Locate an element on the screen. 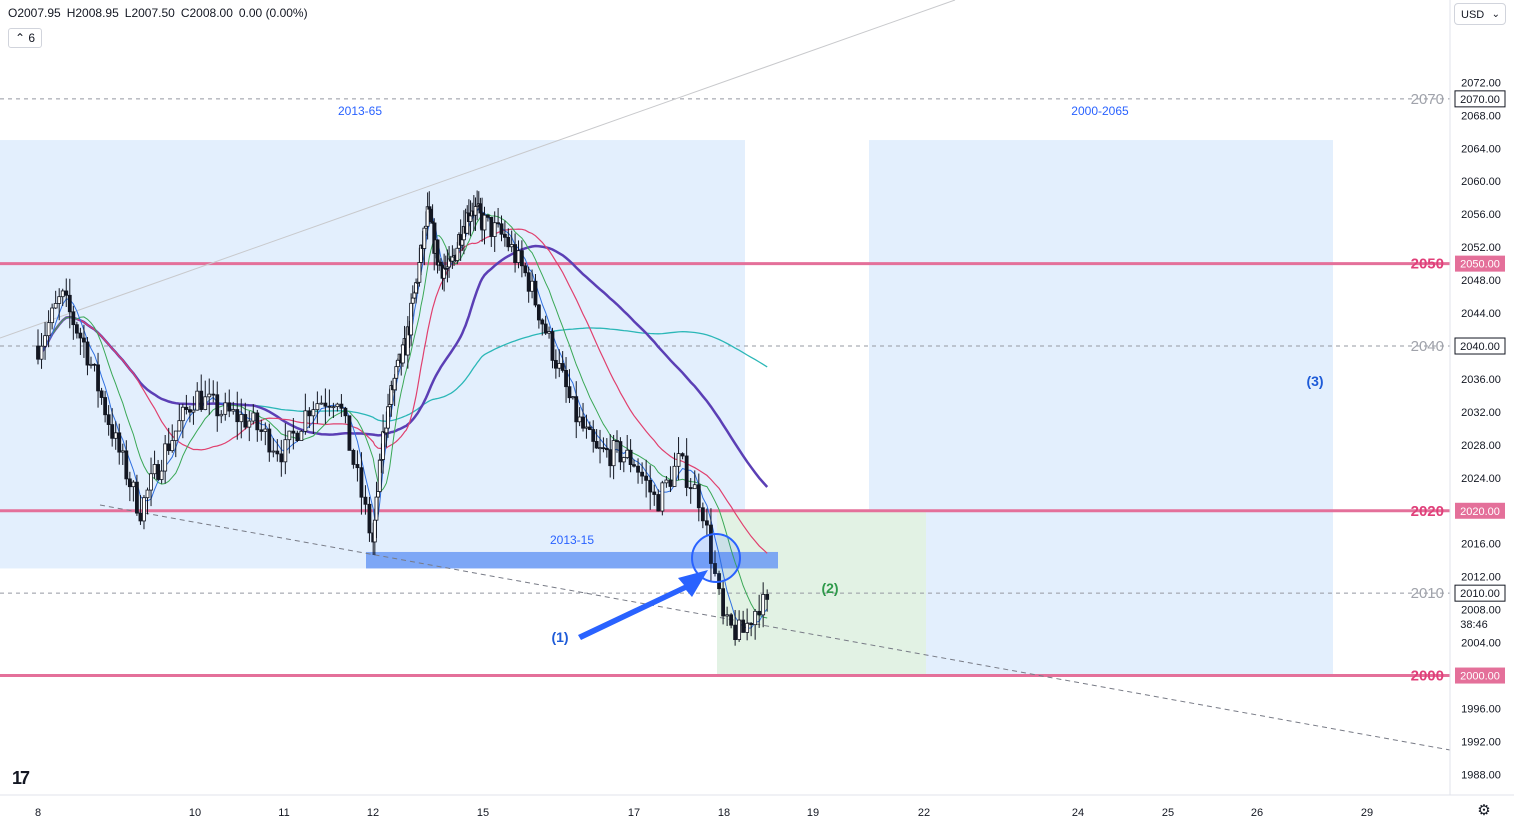  y-tick-label: 2008.00 is located at coordinates (1481, 611).